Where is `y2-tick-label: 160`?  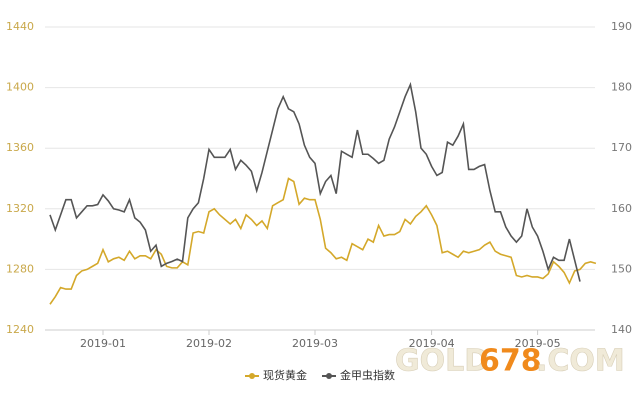 y2-tick-label: 160 is located at coordinates (621, 208).